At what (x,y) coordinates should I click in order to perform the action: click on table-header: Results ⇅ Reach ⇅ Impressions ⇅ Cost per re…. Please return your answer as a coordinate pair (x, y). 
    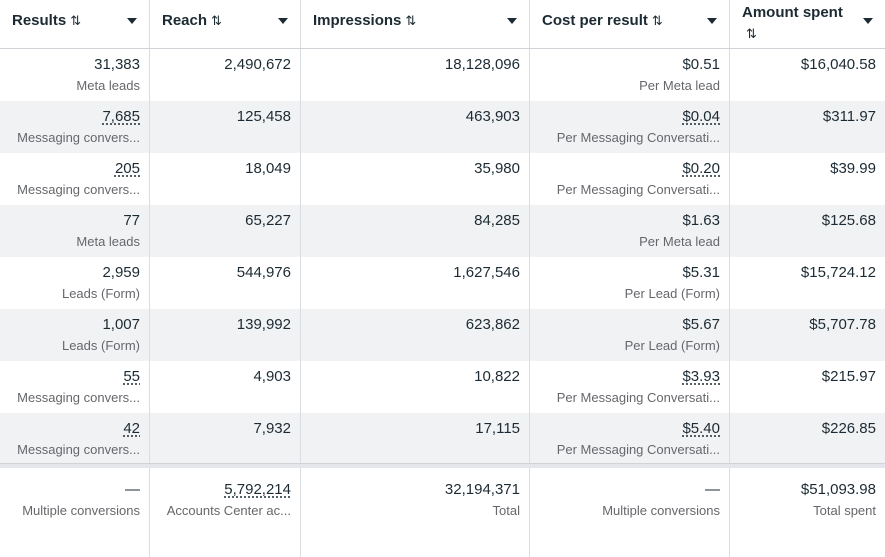
    Looking at the image, I should click on (442, 24).